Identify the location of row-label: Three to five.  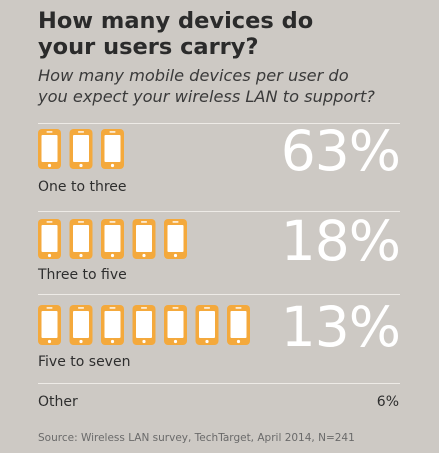
(82, 275).